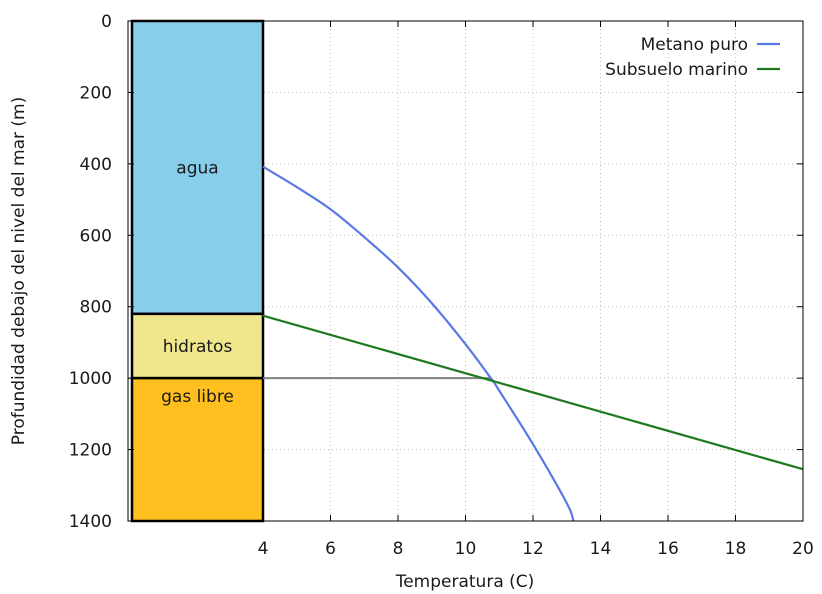  I want to click on x-tick-label: 4, so click(263, 549).